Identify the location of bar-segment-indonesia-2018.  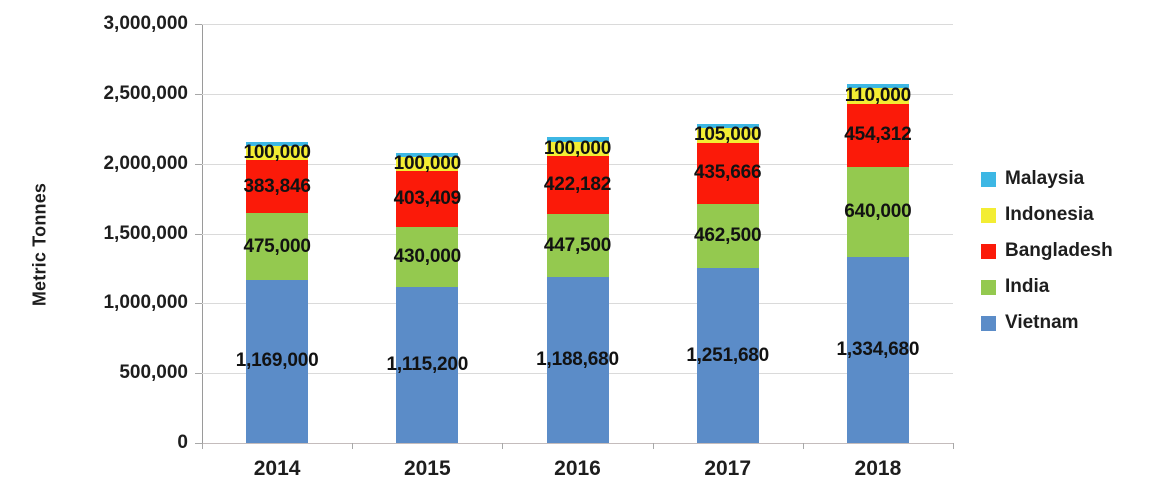
(877, 96).